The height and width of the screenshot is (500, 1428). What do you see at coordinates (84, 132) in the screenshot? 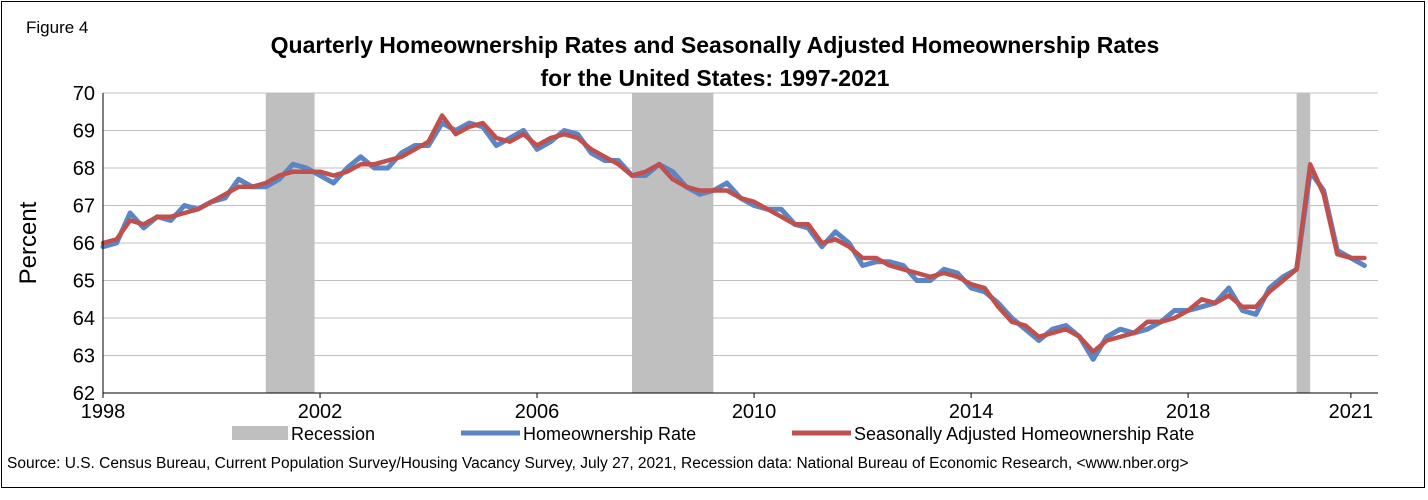
I see `y-tick-label: 69` at bounding box center [84, 132].